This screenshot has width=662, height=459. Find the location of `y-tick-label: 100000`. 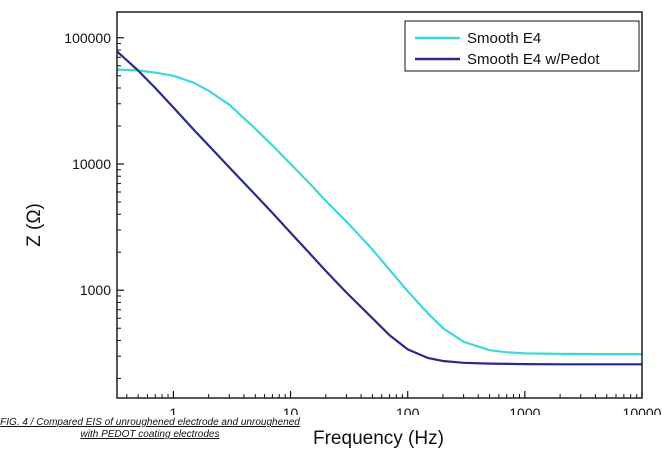

y-tick-label: 100000 is located at coordinates (87, 38).